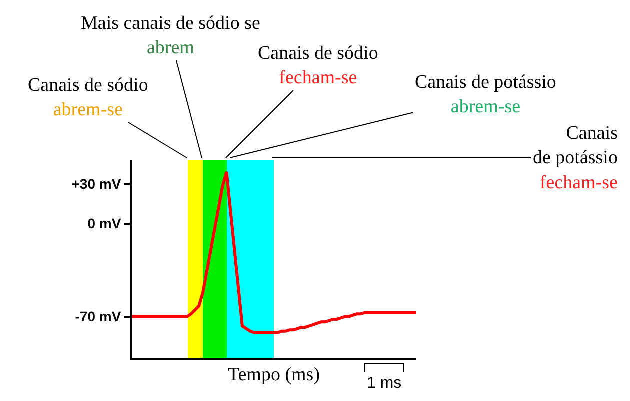  I want to click on text: Canais de potássio fecham-se, so click(575, 158).